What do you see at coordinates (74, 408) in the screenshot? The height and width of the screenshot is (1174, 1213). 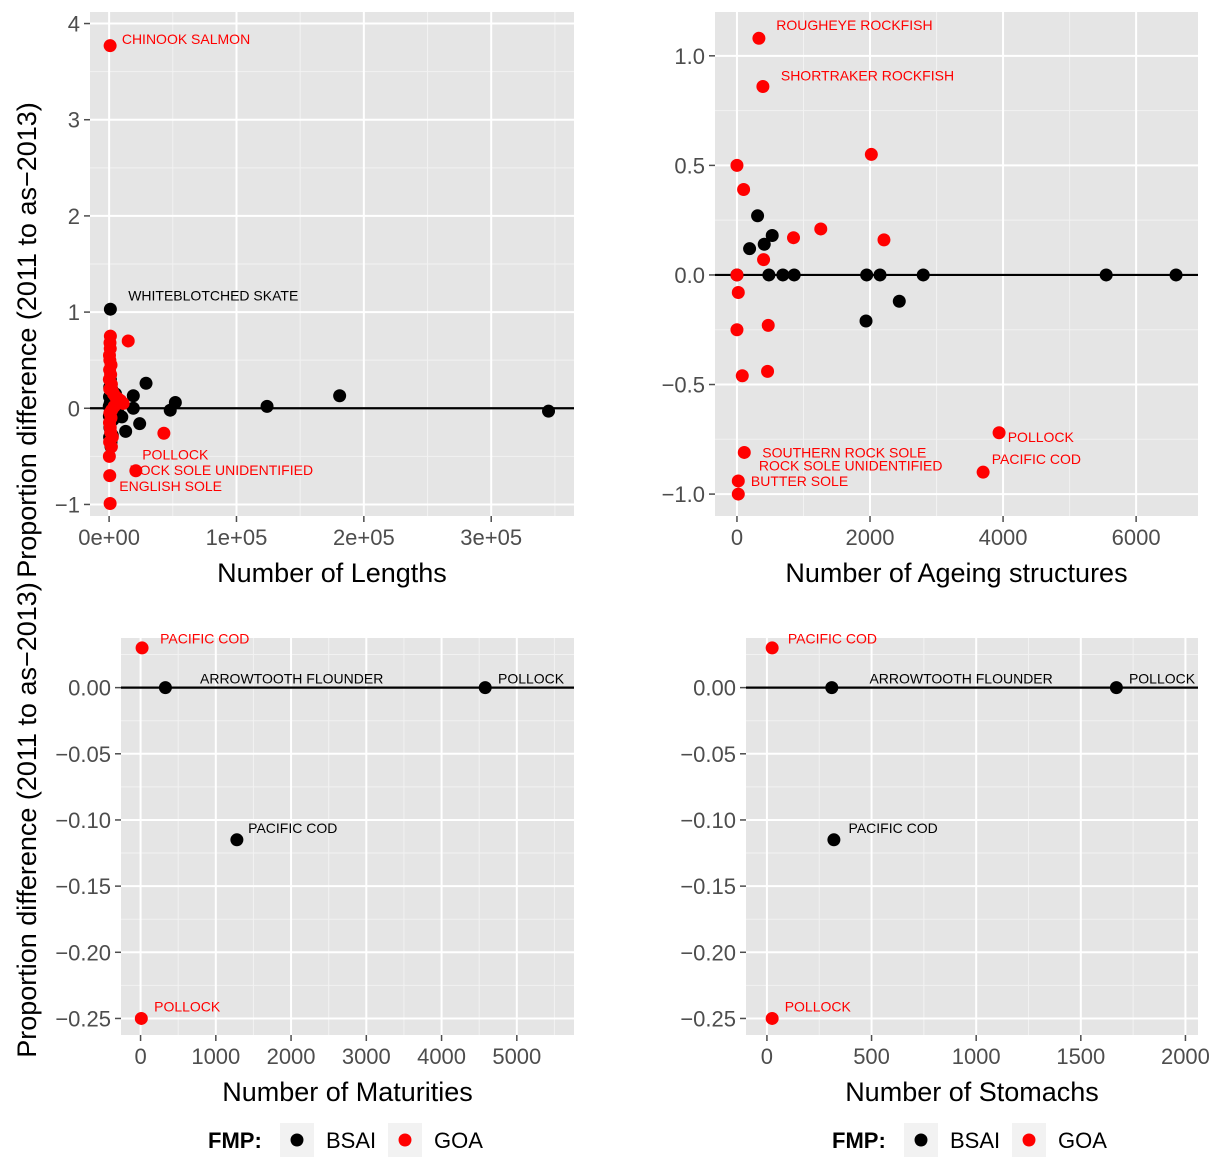 I see `y-tick-label: 0` at bounding box center [74, 408].